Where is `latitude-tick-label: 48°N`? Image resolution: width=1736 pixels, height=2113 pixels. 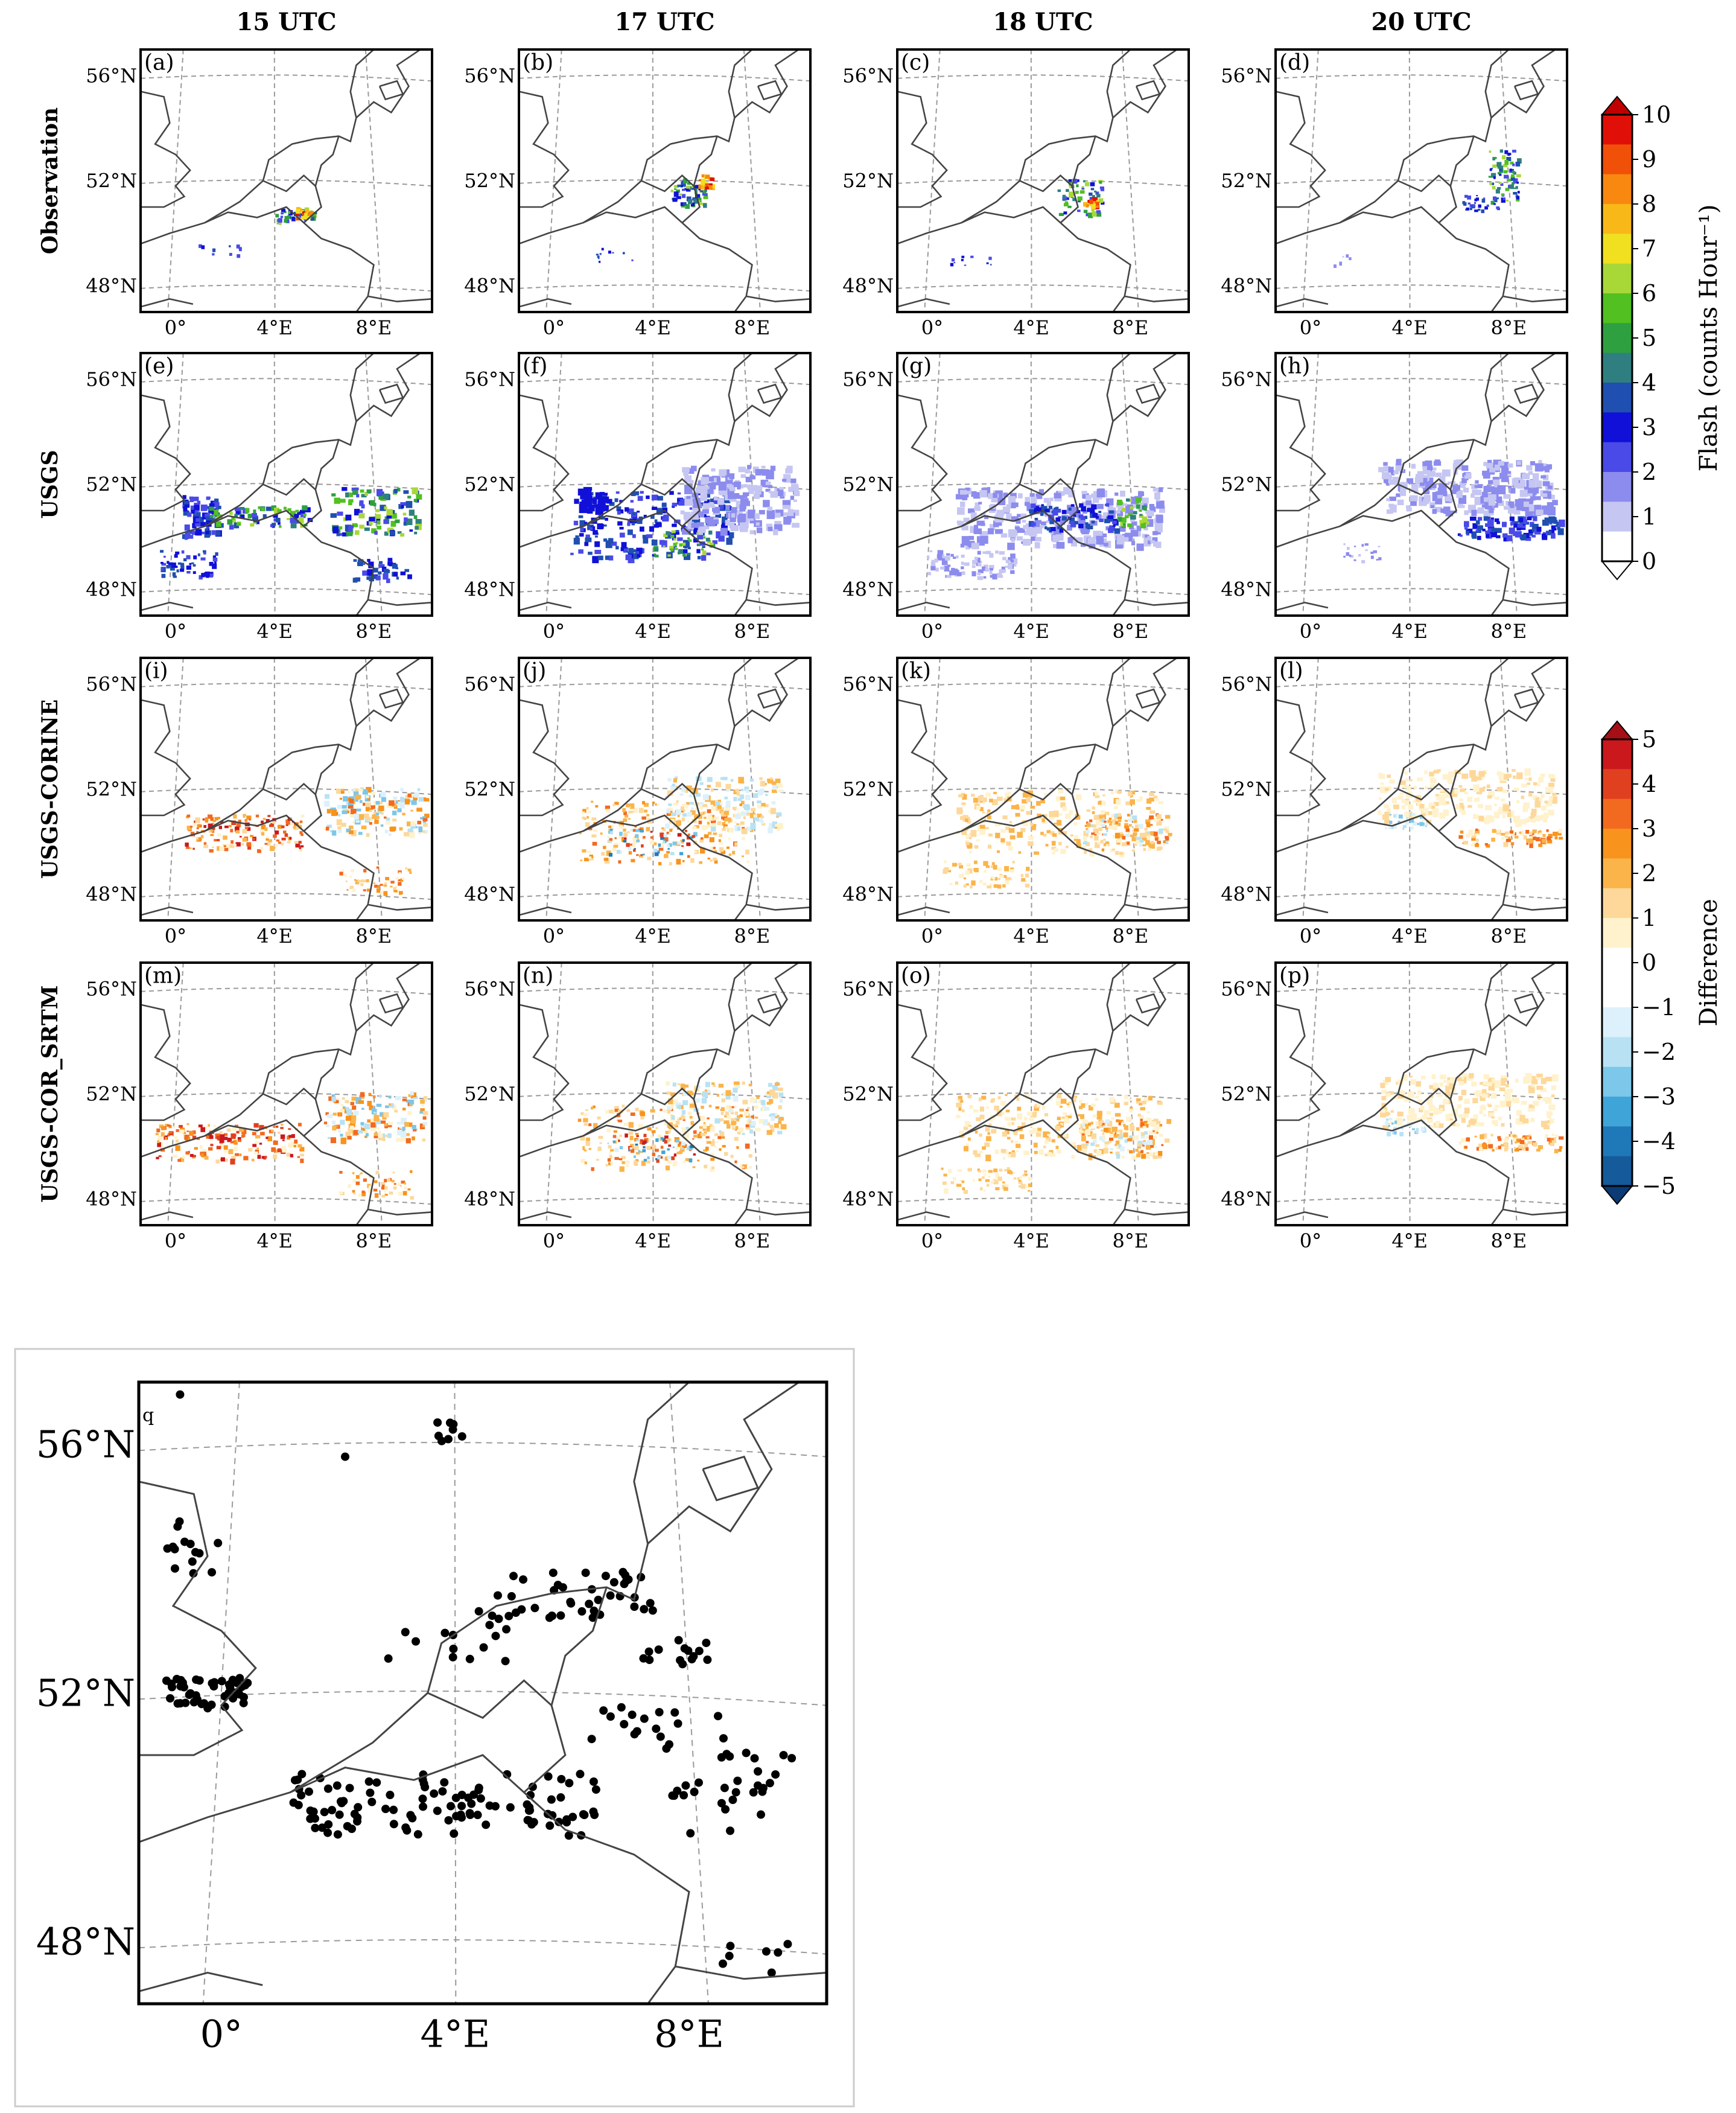 latitude-tick-label: 48°N is located at coordinates (1246, 286).